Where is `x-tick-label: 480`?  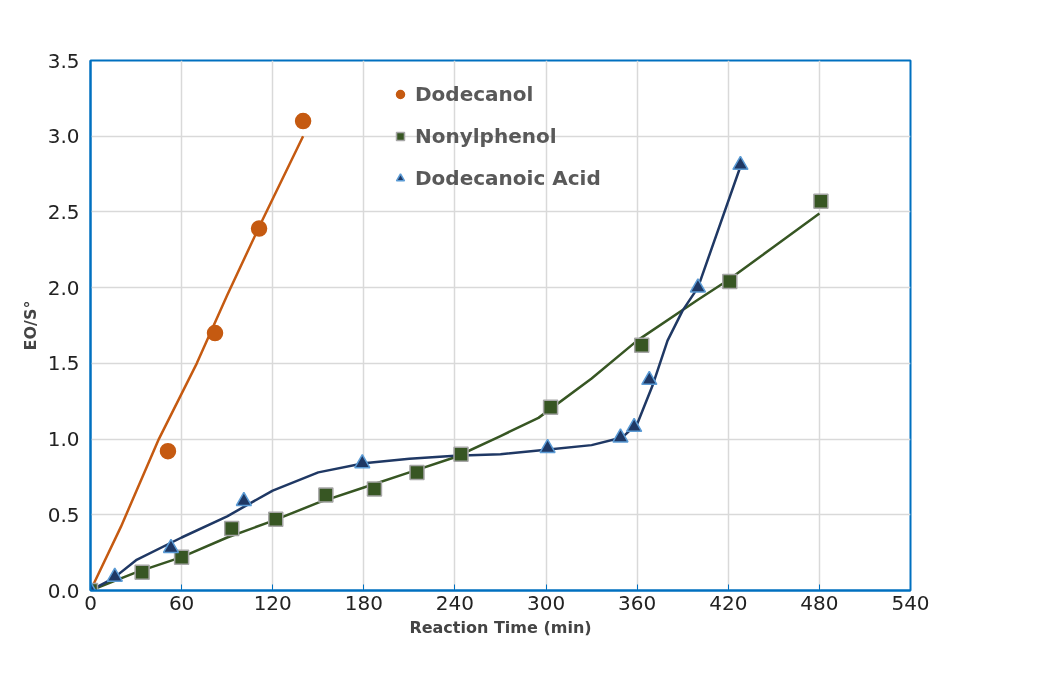 x-tick-label: 480 is located at coordinates (819, 602).